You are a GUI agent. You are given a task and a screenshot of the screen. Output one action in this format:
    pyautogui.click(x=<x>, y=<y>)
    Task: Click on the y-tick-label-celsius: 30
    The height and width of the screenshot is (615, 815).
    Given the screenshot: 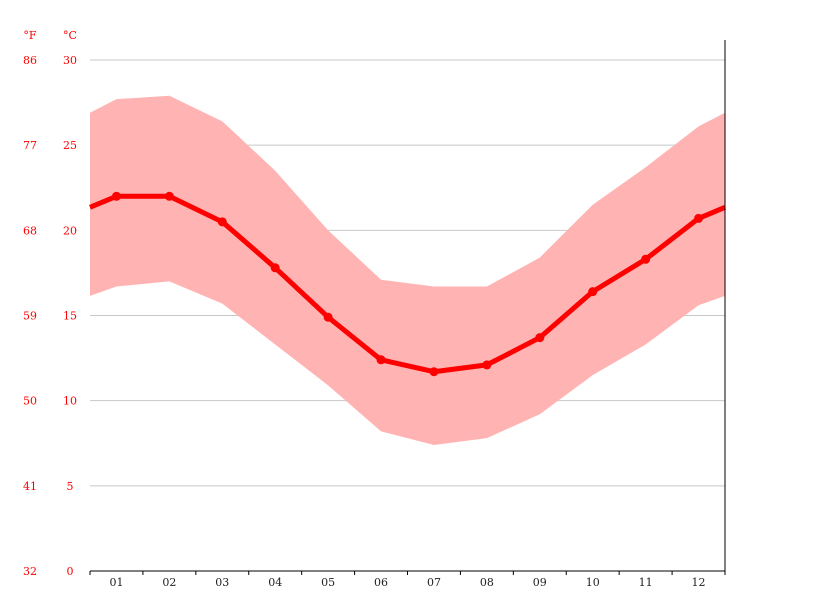 What is the action you would take?
    pyautogui.click(x=70, y=60)
    